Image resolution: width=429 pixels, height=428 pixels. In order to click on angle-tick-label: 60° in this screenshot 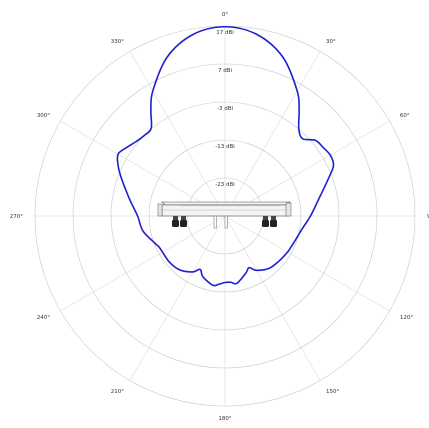, I will do `click(405, 116)`.